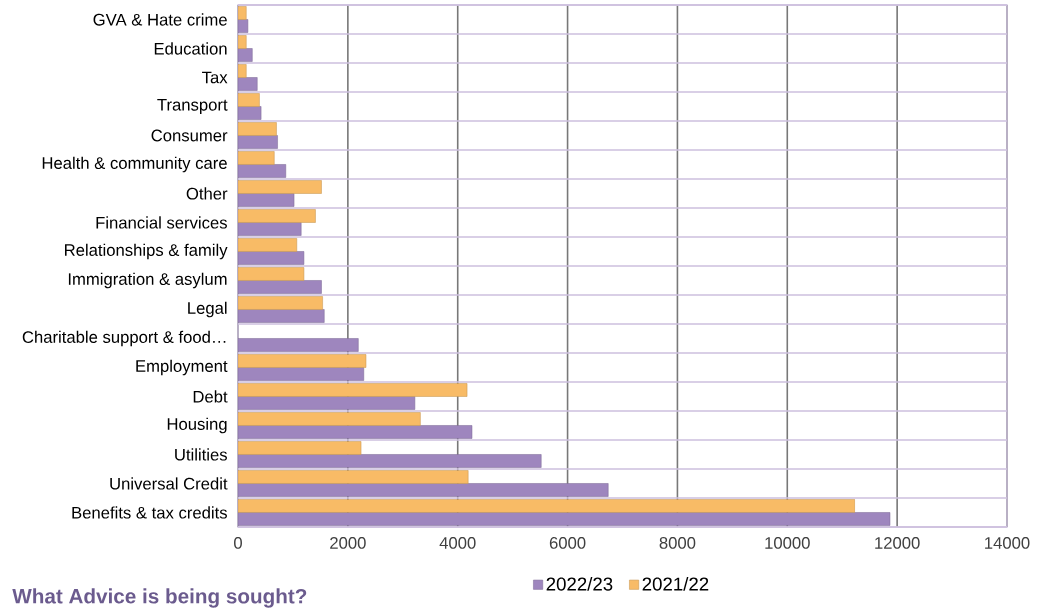  Describe the element at coordinates (201, 454) in the screenshot. I see `y-tick-label: Utilities` at that location.